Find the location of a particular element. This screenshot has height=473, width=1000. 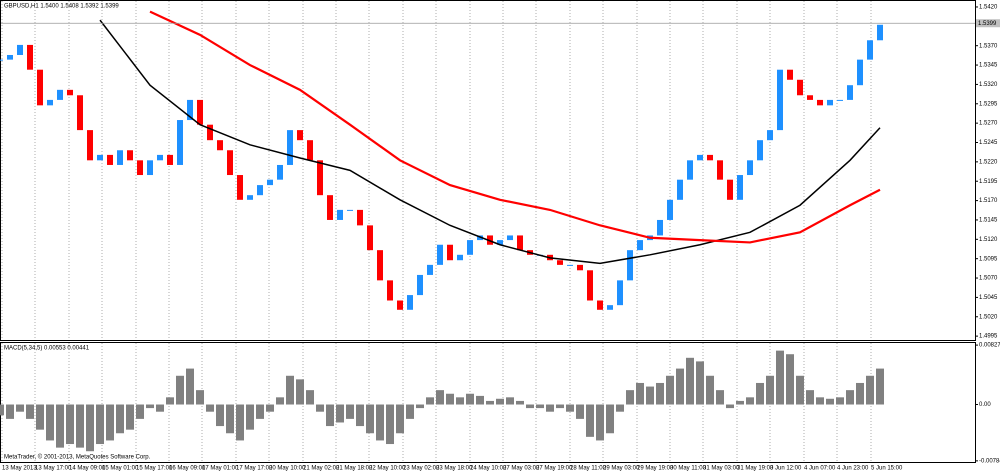

x-tick-label: 22 May 10:00 is located at coordinates (387, 469).